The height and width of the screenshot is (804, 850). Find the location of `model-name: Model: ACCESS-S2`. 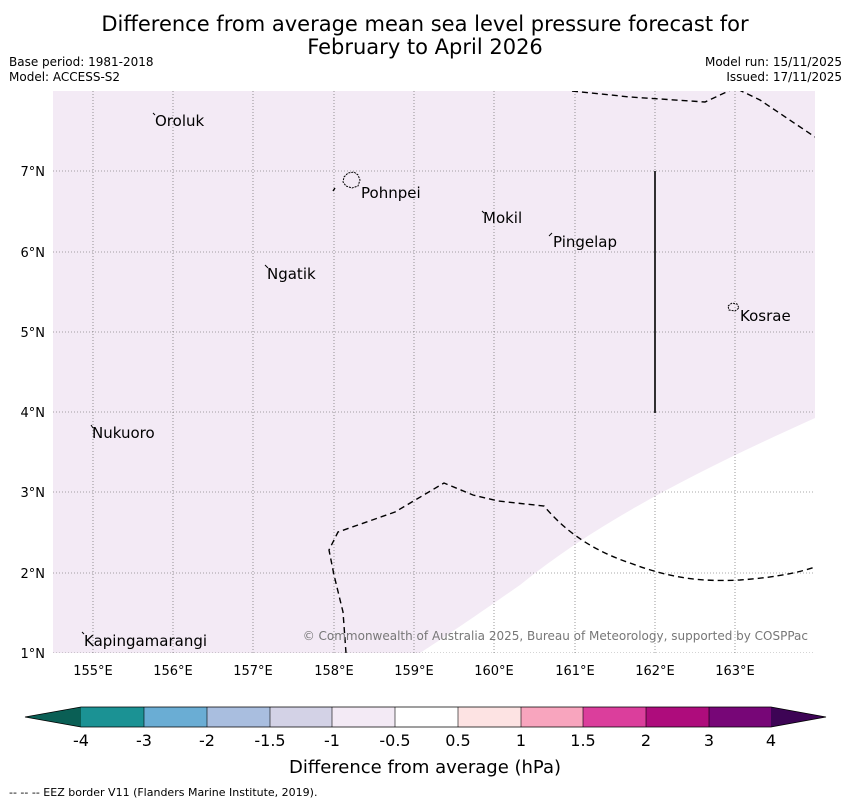

model-name: Model: ACCESS-S2 is located at coordinates (65, 77).